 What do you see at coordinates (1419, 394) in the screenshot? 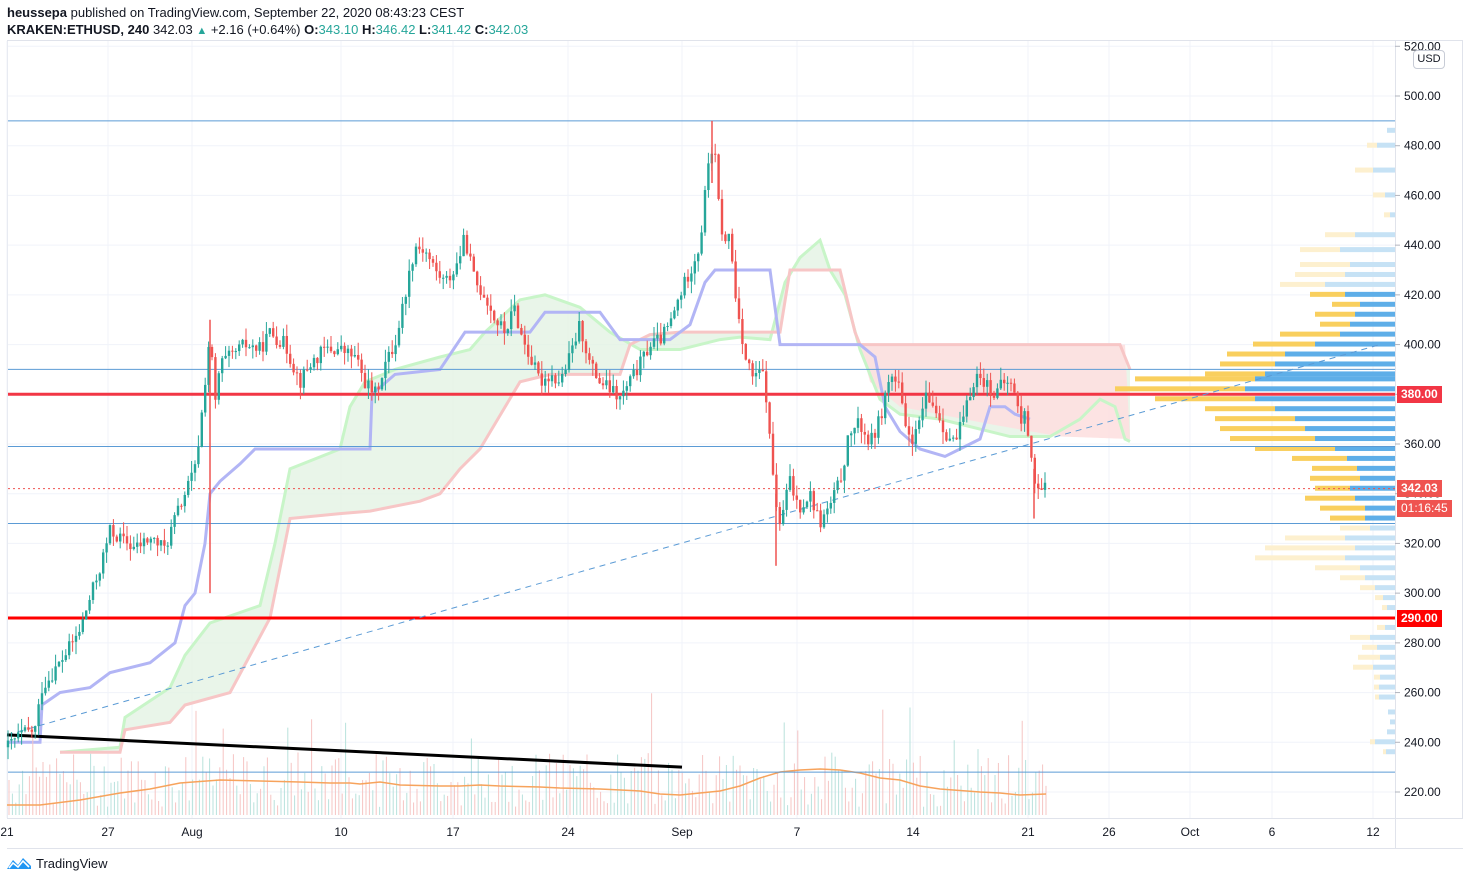
I see `price-tag-380: 380.00` at bounding box center [1419, 394].